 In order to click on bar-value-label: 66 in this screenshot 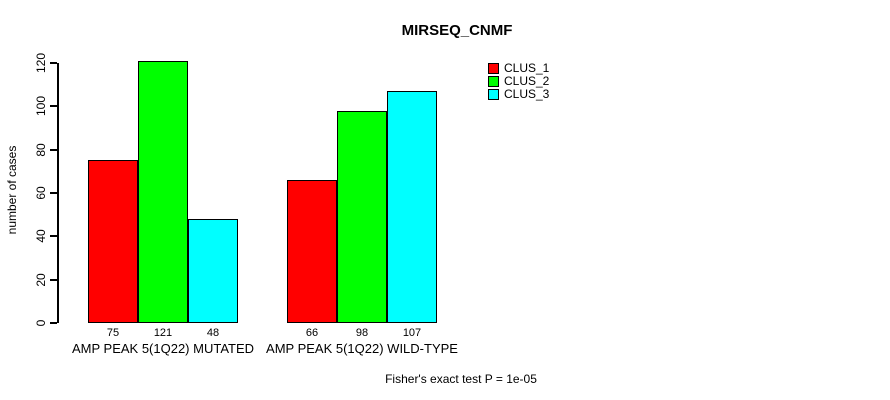, I will do `click(312, 333)`.